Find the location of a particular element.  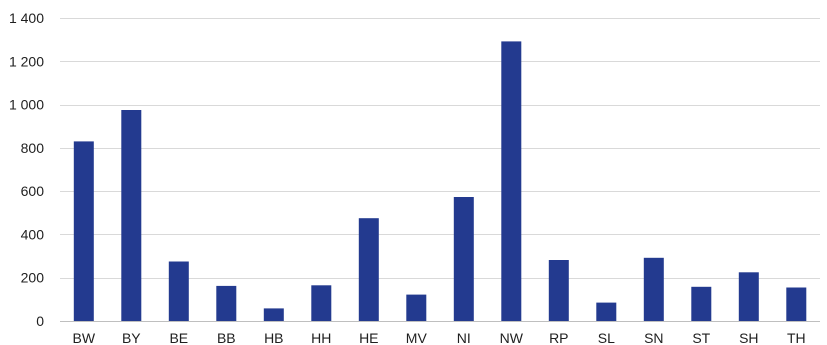

x-tick-label: BB is located at coordinates (226, 337).